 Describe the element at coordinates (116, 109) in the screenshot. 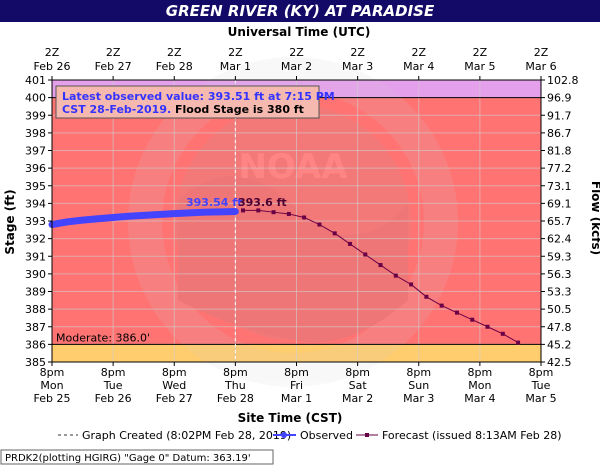

I see `info-date-text: CST 28-Feb-2019.` at that location.